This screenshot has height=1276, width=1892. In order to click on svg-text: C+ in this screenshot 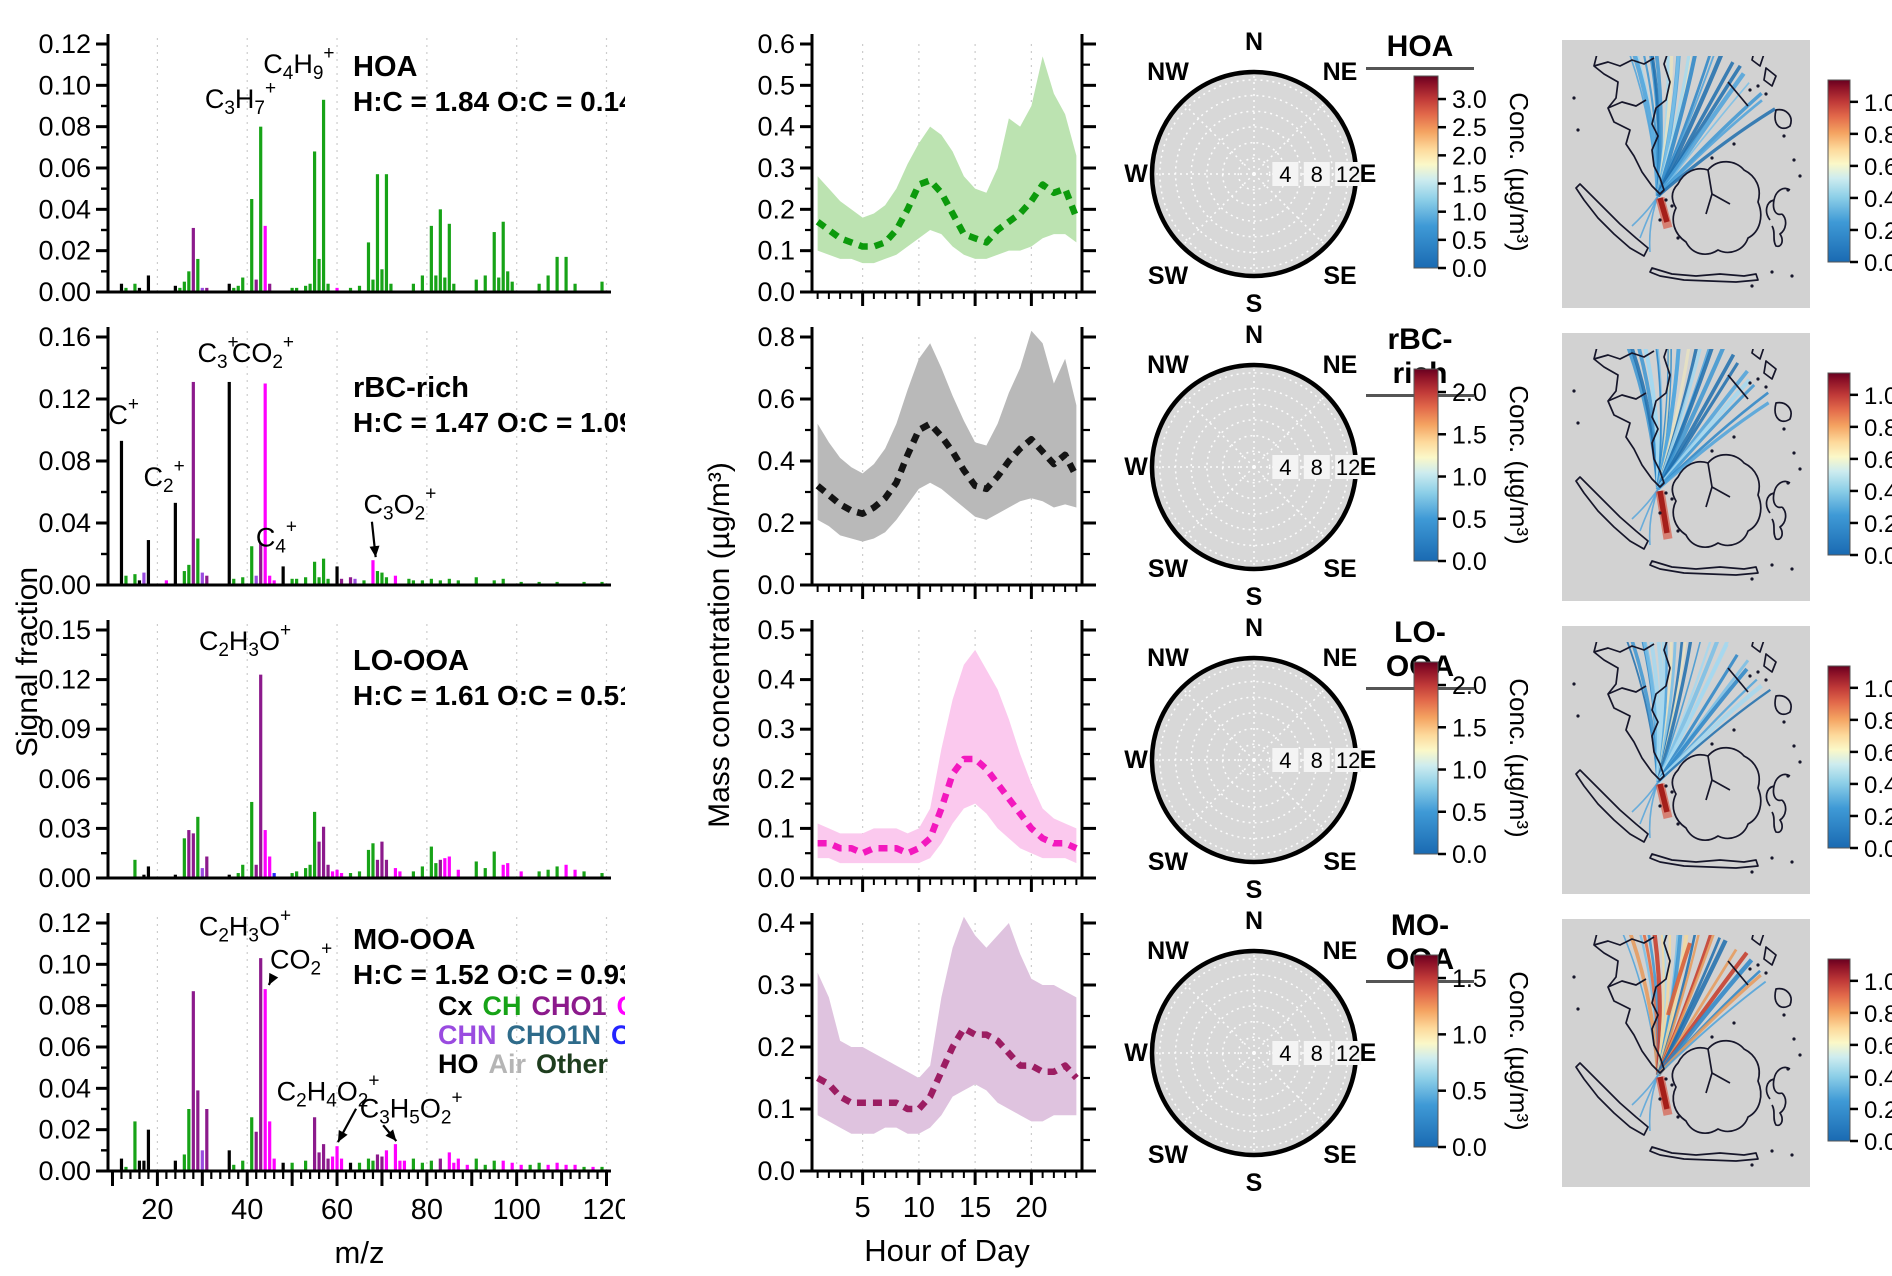, I will do `click(123, 412)`.